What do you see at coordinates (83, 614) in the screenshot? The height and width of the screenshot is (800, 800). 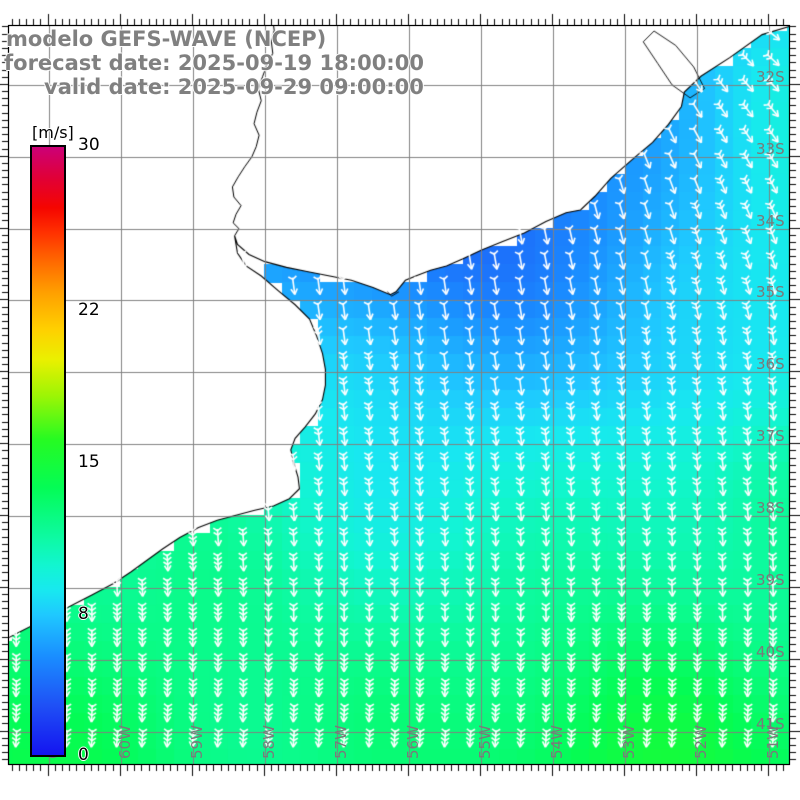 I see `colorbar-tick-8: 8` at bounding box center [83, 614].